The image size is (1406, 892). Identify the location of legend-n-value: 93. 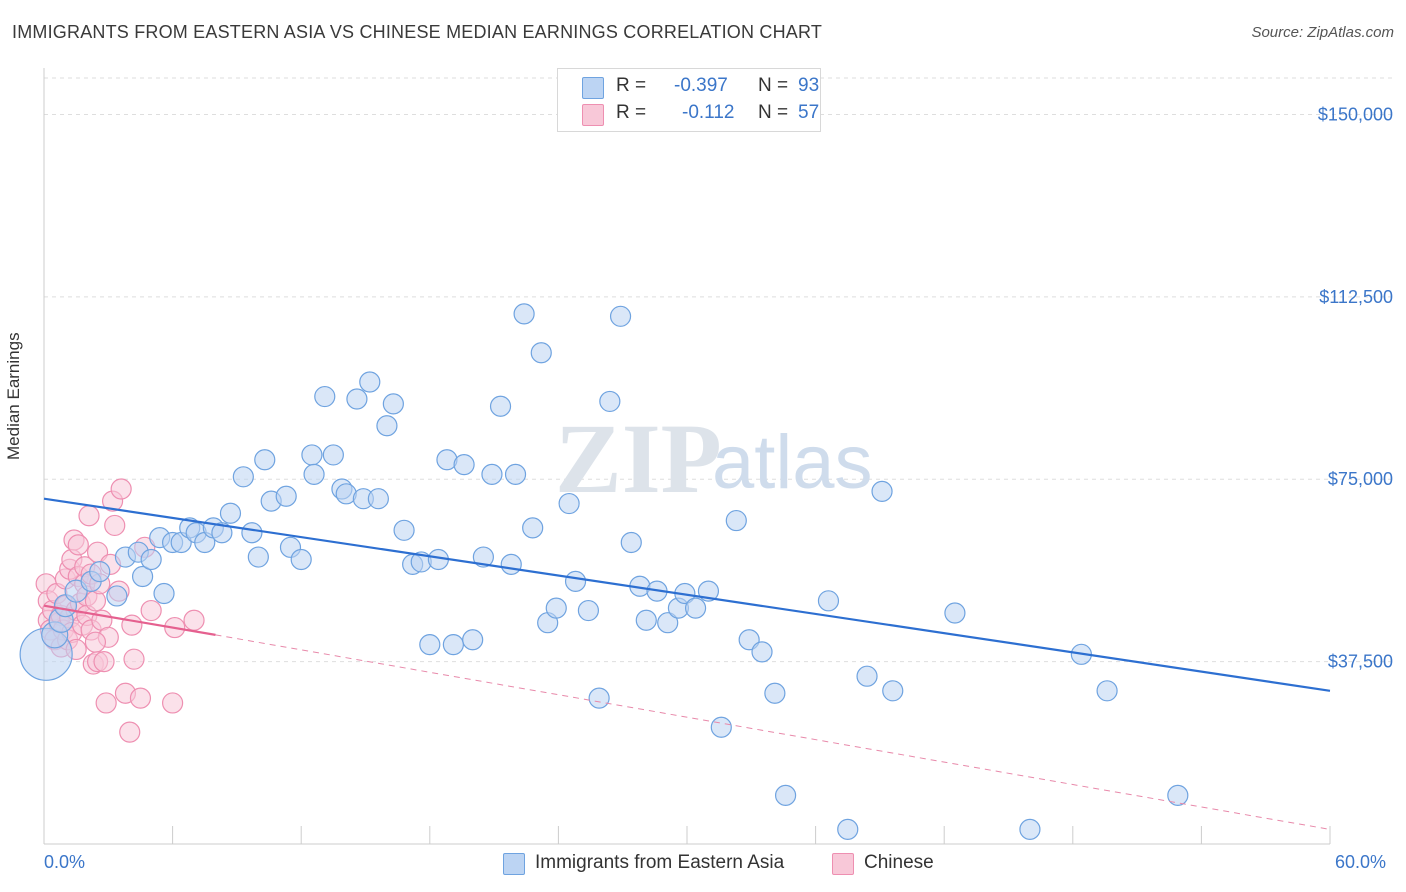
(809, 85).